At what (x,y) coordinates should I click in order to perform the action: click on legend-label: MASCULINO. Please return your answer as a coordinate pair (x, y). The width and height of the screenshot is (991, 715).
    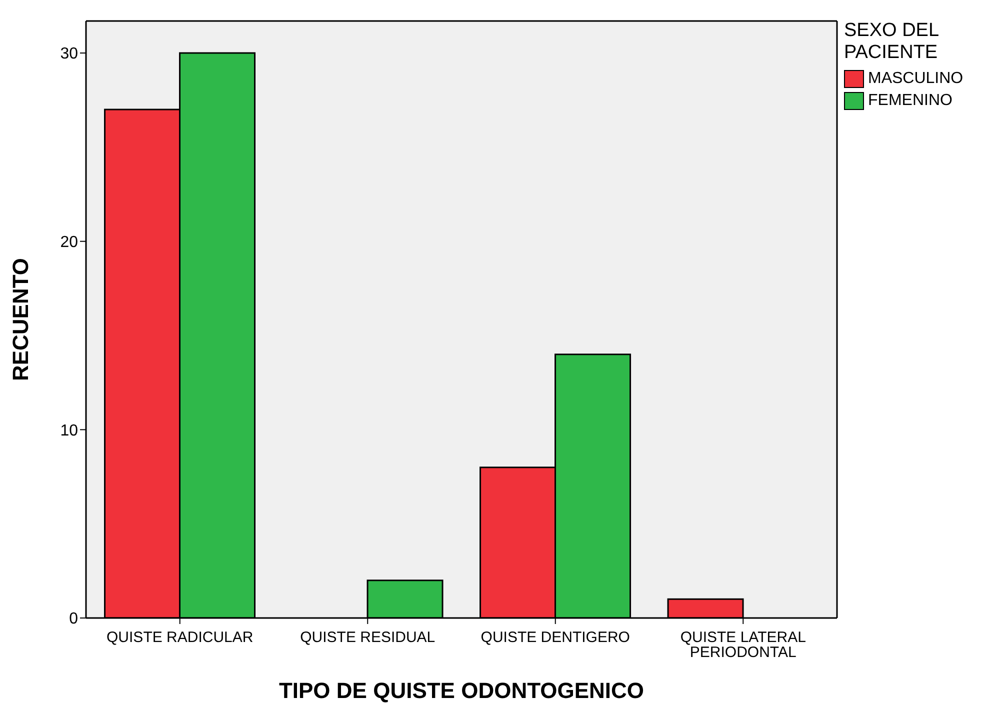
    Looking at the image, I should click on (916, 79).